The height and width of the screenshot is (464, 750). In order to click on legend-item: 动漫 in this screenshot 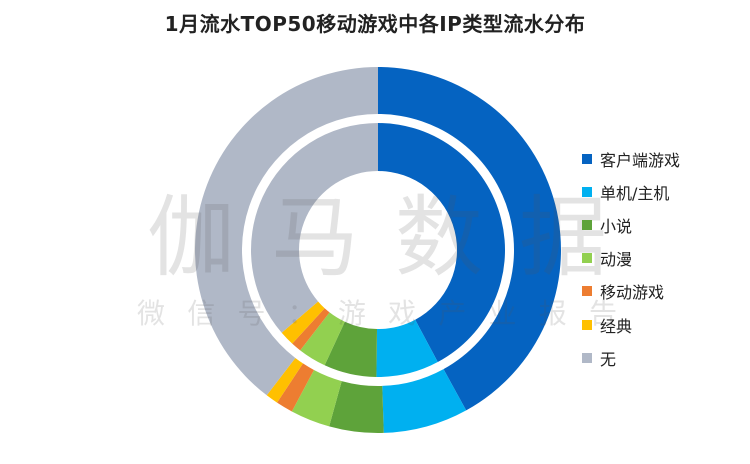, I will do `click(631, 258)`.